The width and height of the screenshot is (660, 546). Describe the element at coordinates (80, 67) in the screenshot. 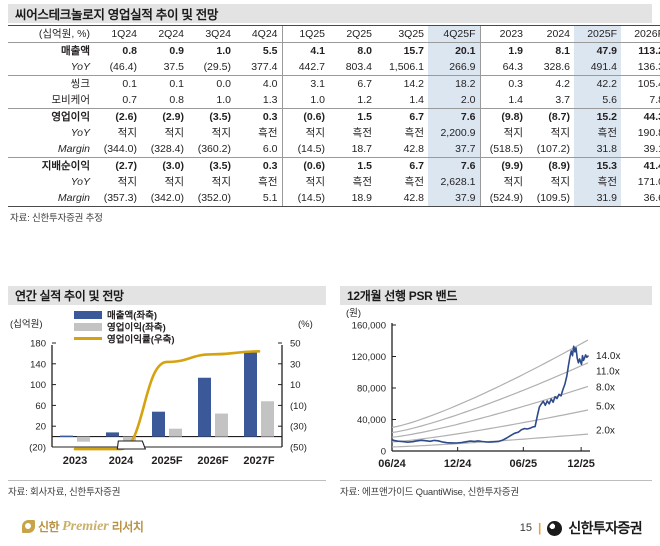

I see `row-label: YoY` at that location.